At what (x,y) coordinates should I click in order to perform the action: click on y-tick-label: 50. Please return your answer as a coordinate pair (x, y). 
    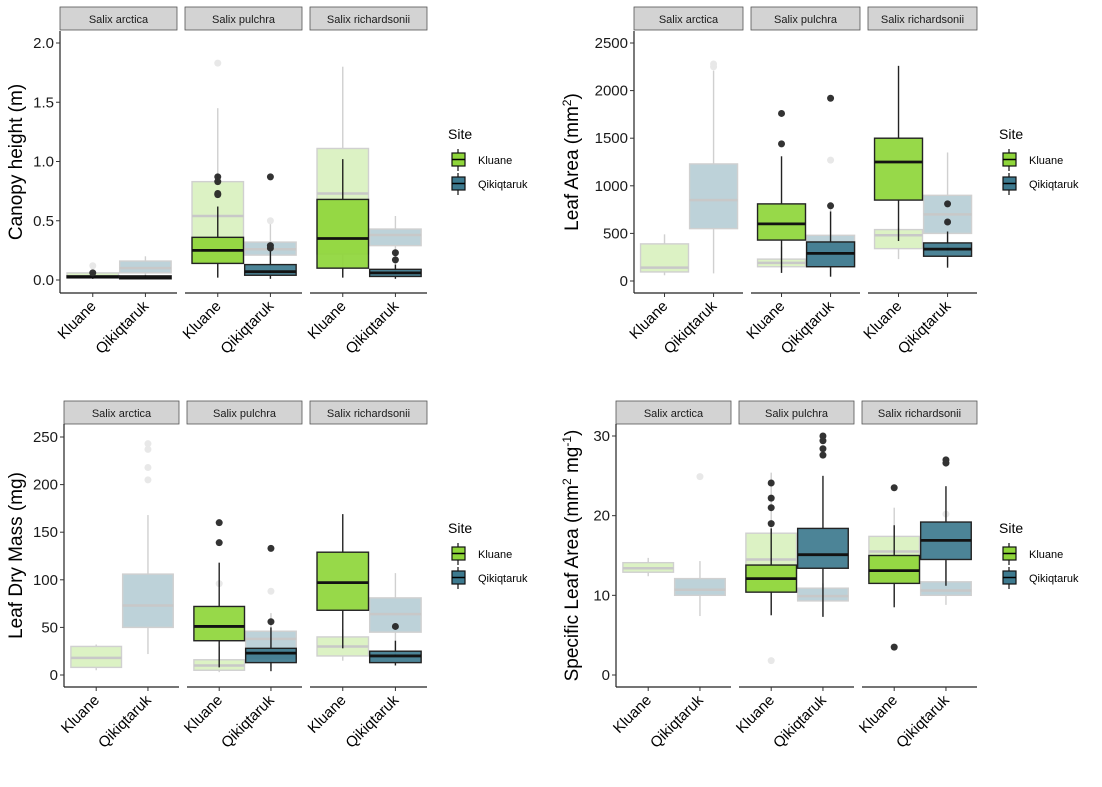
    Looking at the image, I should click on (49, 627).